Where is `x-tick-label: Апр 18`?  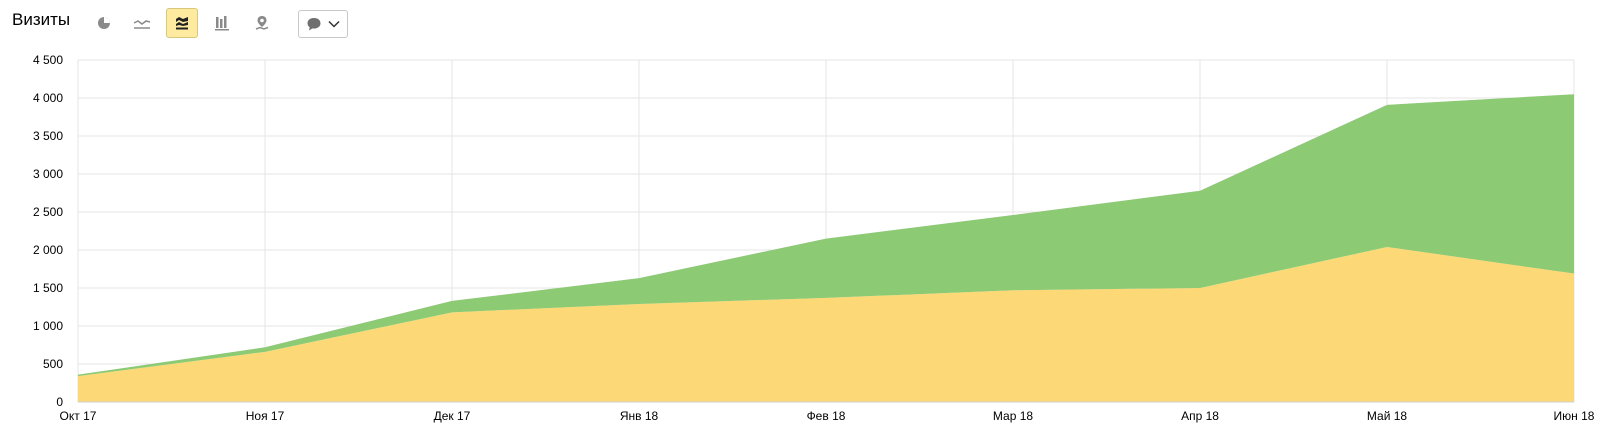 x-tick-label: Апр 18 is located at coordinates (1200, 416).